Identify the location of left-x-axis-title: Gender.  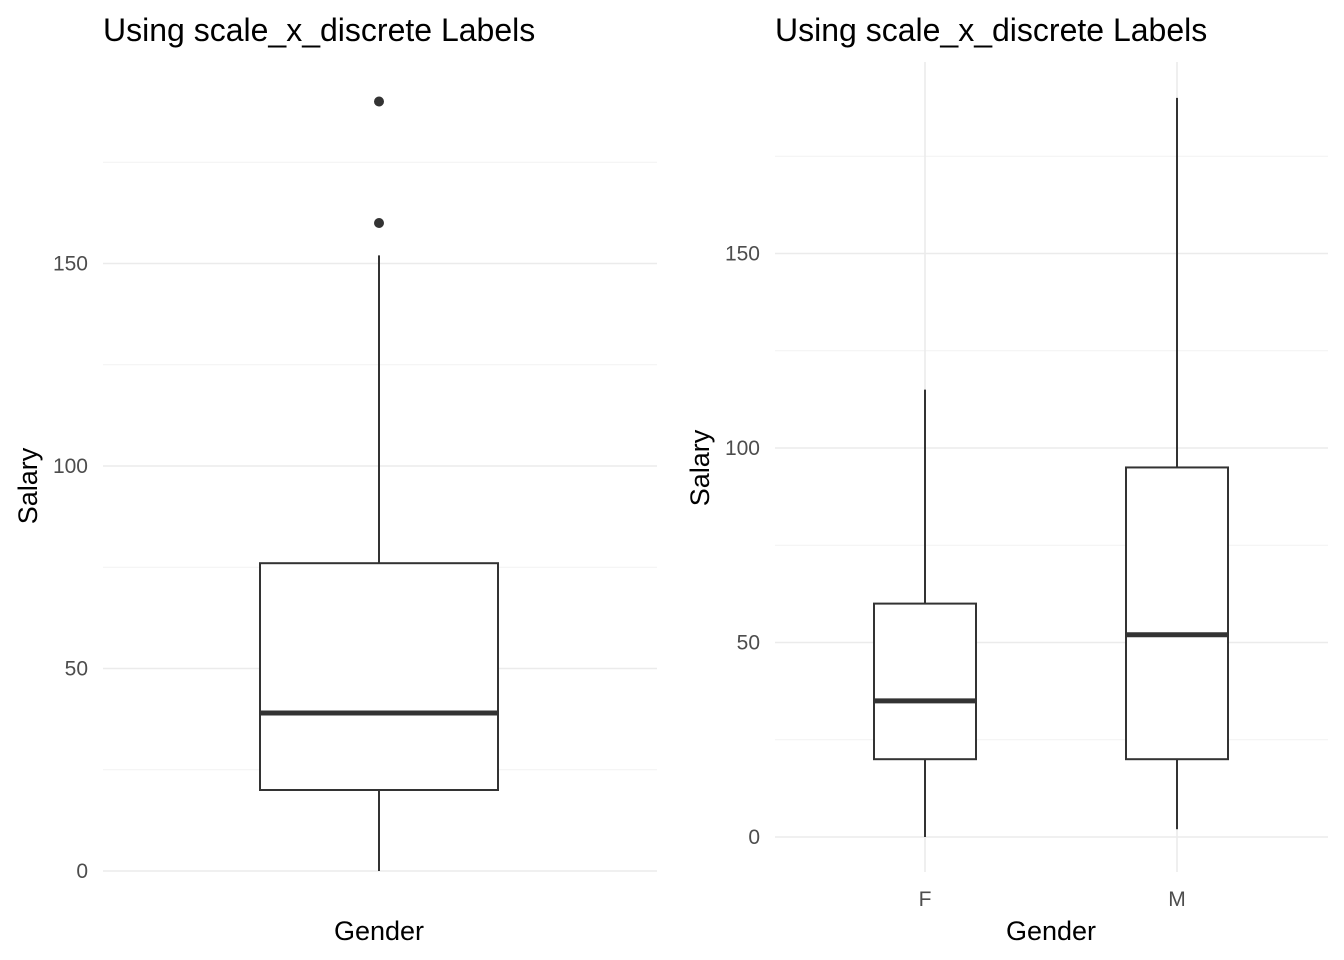
(379, 931).